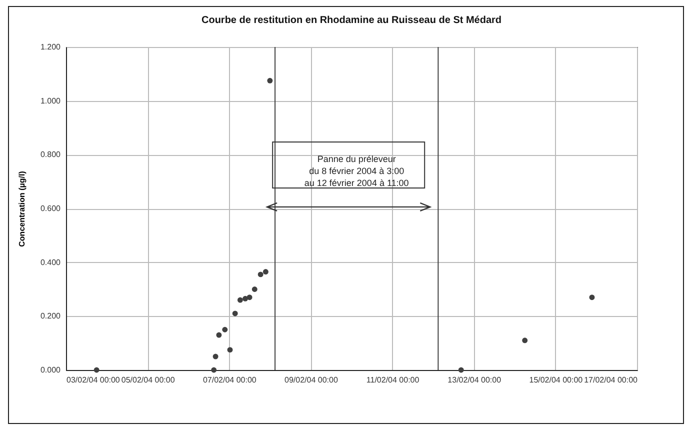 The height and width of the screenshot is (435, 696). I want to click on y-tick-label: 1.000, so click(51, 101).